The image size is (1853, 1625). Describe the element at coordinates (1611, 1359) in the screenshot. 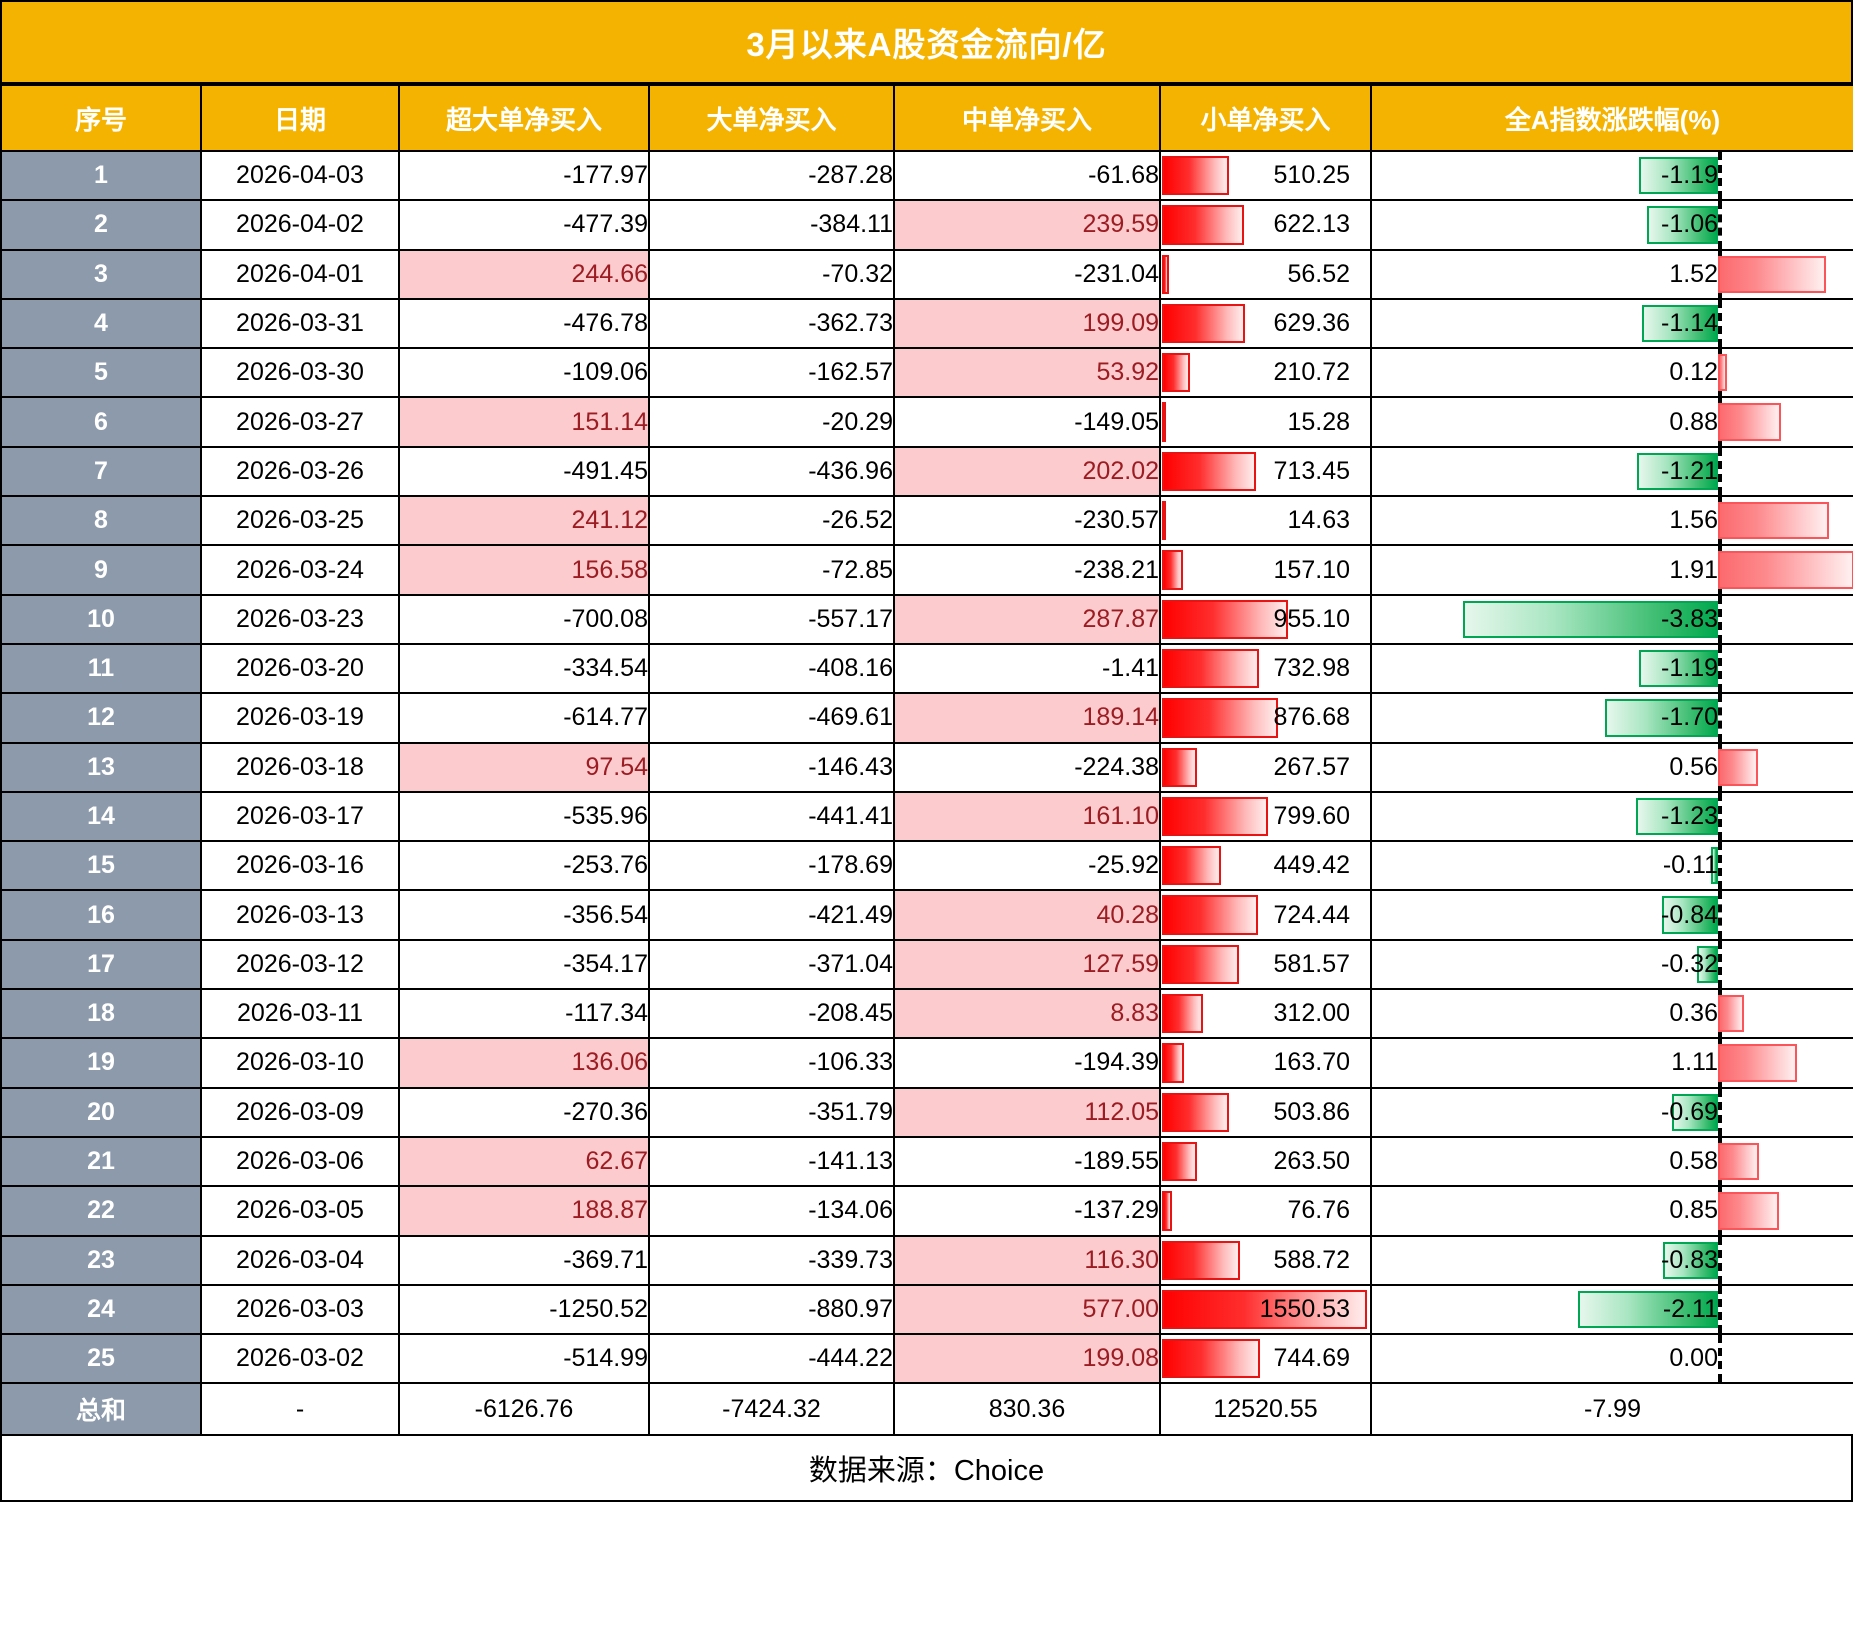

I see `row-index-change-cell: 0.00` at that location.